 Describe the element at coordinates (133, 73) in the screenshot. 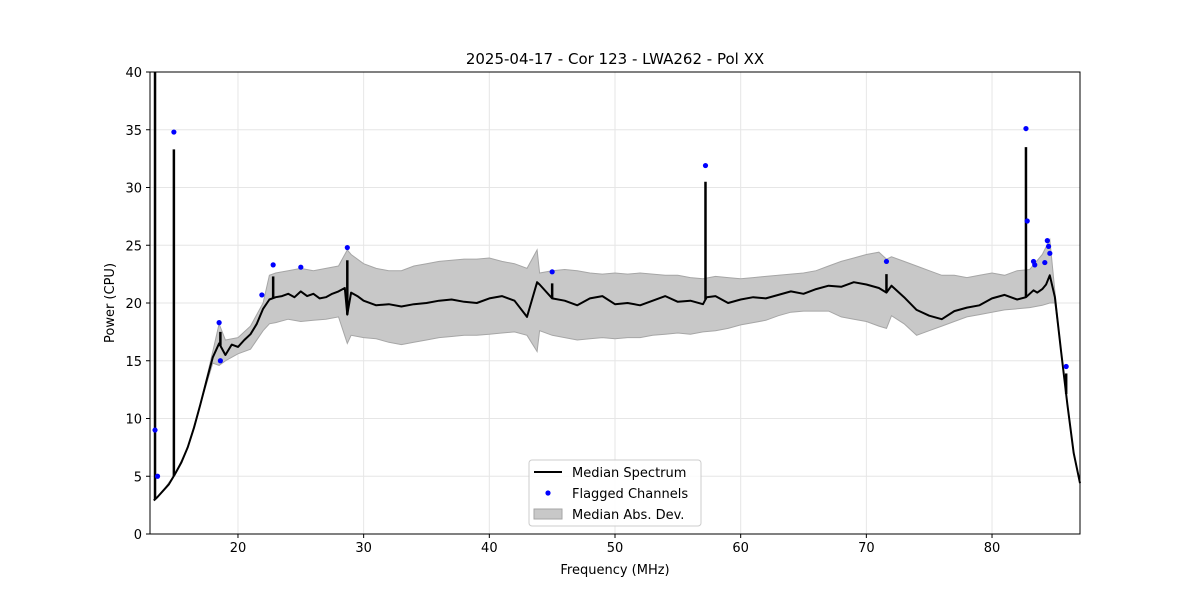

I see `y-tick-label: 40` at that location.